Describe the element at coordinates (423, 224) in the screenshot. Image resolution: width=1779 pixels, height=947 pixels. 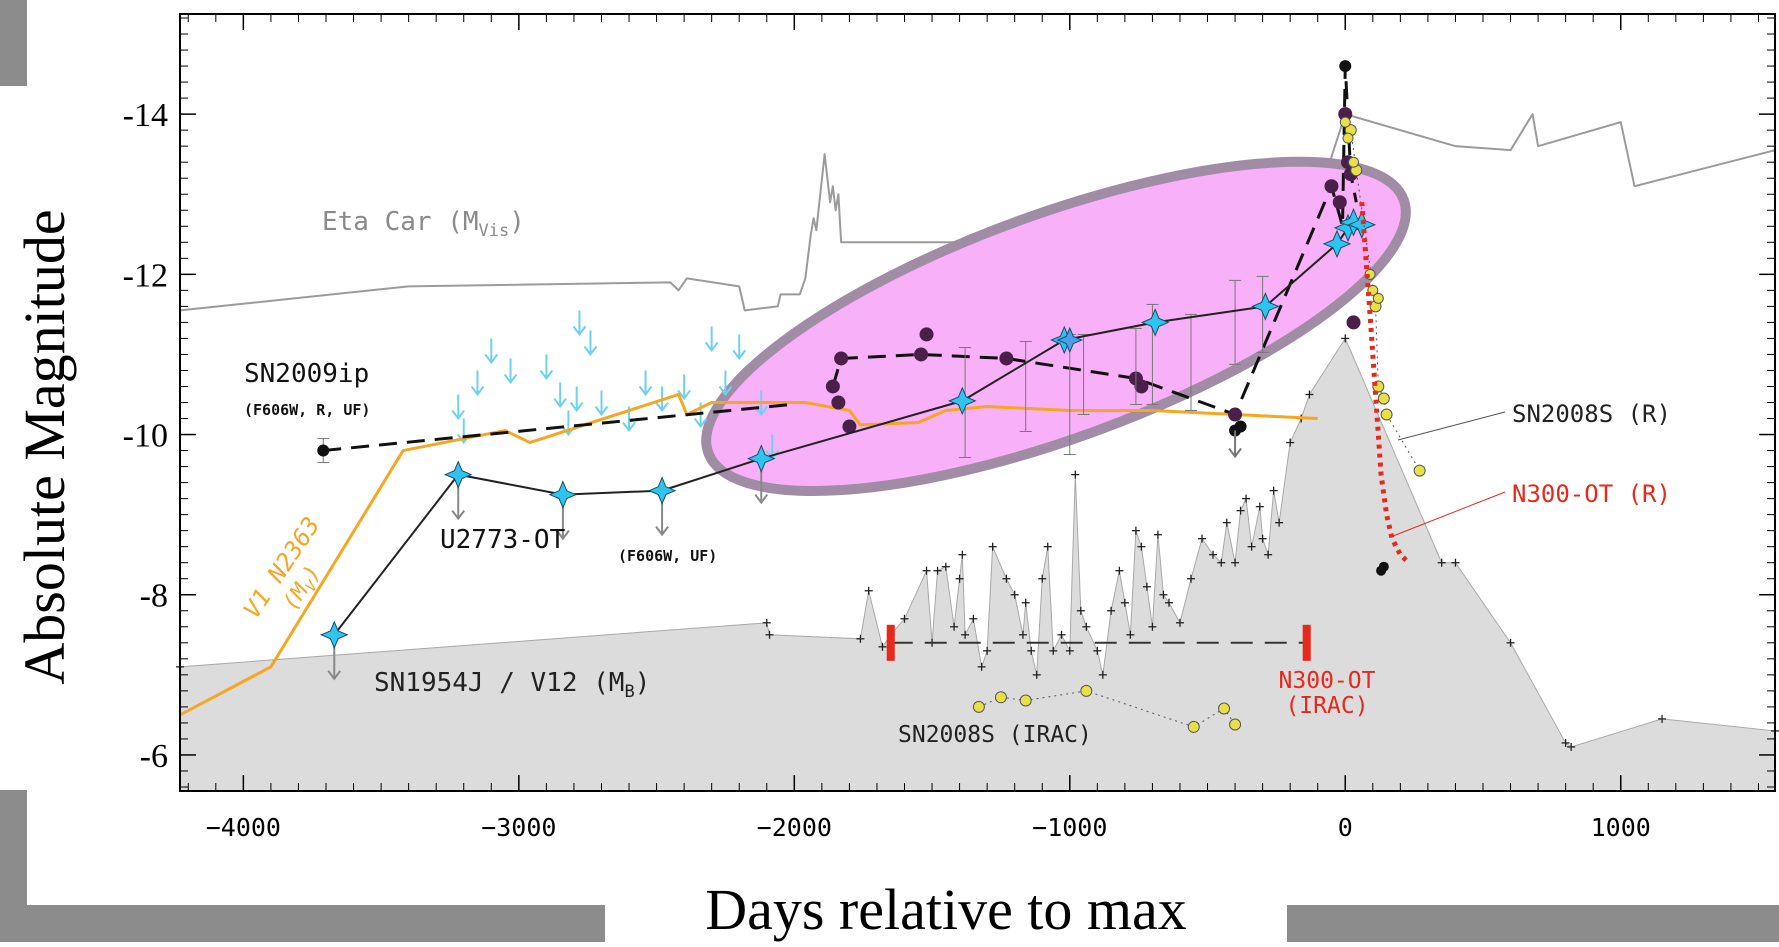
I see `eta-car-label: Eta Car (MVis)` at that location.